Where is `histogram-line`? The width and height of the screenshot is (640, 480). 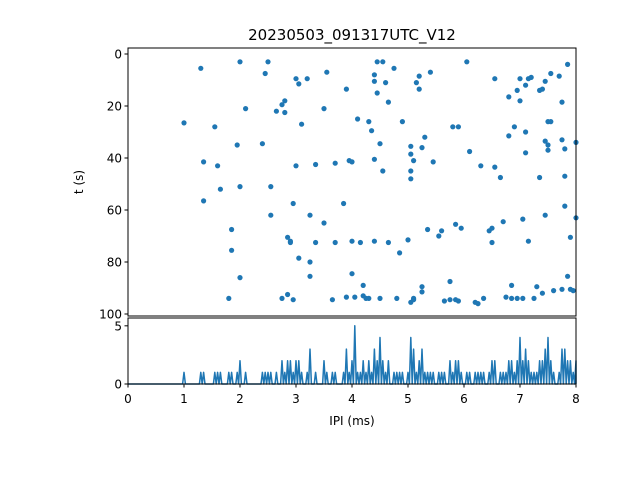 histogram-line is located at coordinates (352, 355).